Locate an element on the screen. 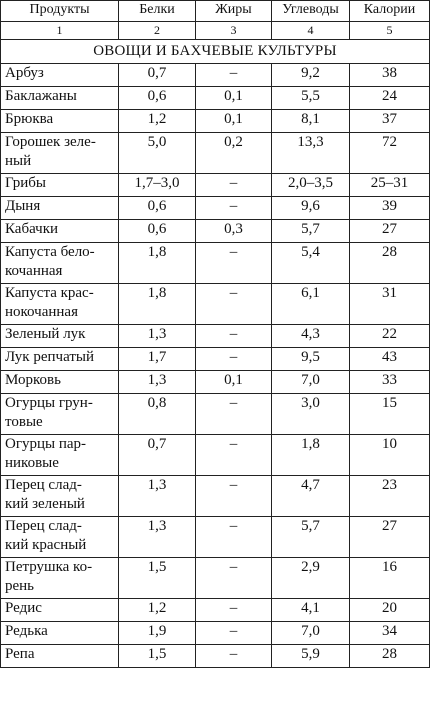 This screenshot has width=430, height=702. carbs-value: 4,7 is located at coordinates (310, 496).